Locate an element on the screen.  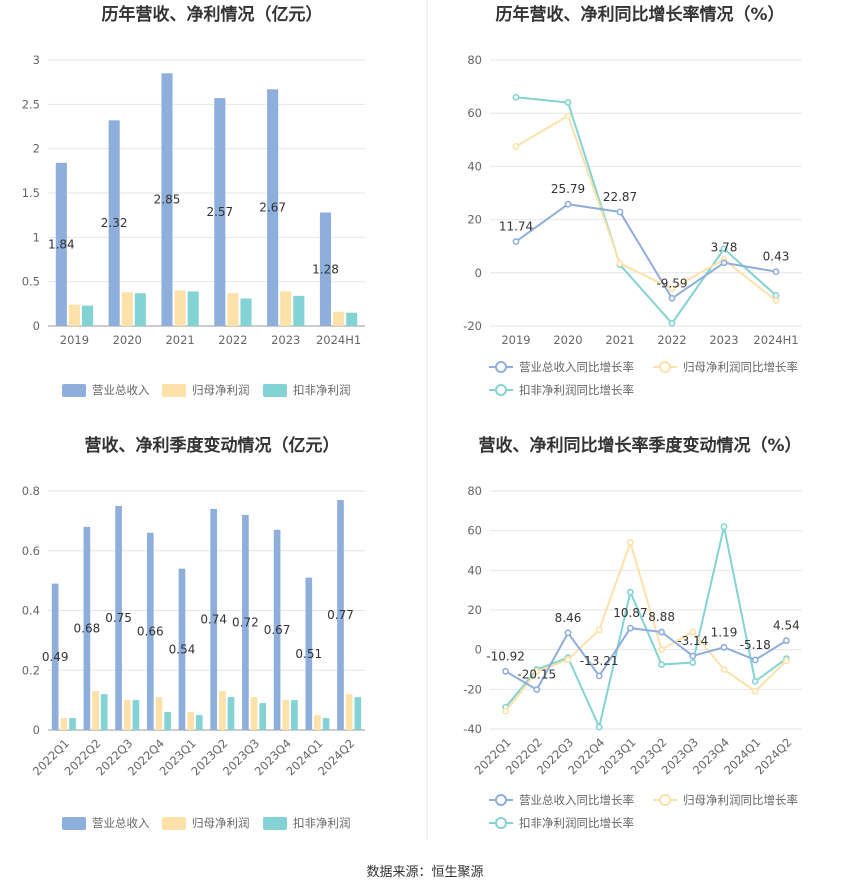
legend-label: 营业总收入同比增长率 is located at coordinates (576, 800).